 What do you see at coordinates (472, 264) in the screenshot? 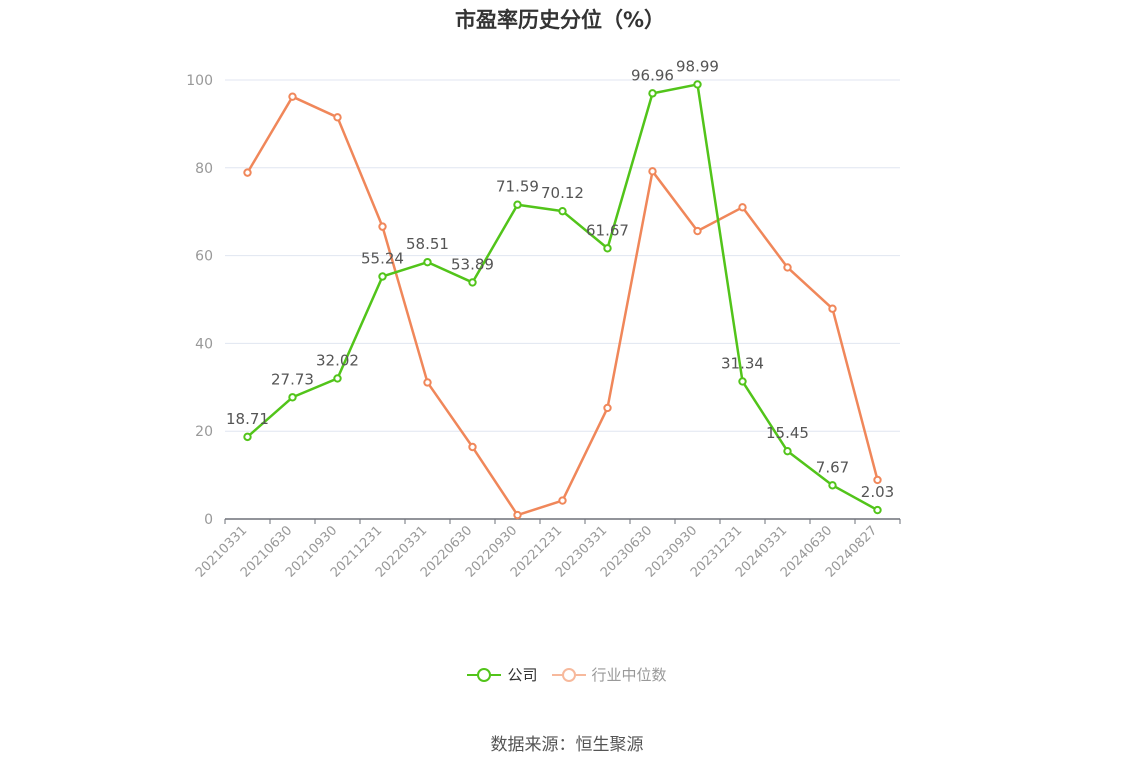
I see `data-label-5: 53.89` at bounding box center [472, 264].